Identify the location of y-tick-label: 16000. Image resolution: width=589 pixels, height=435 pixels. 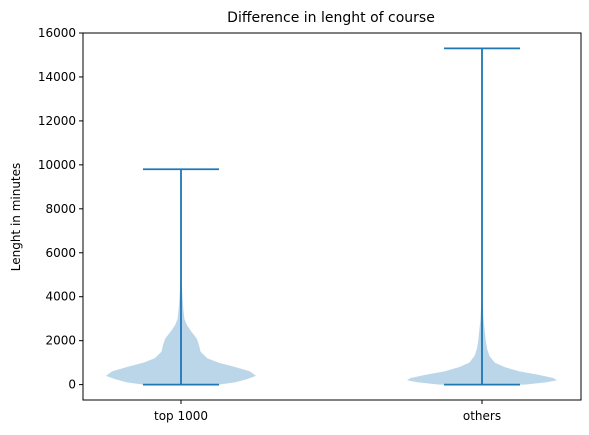
(57, 33).